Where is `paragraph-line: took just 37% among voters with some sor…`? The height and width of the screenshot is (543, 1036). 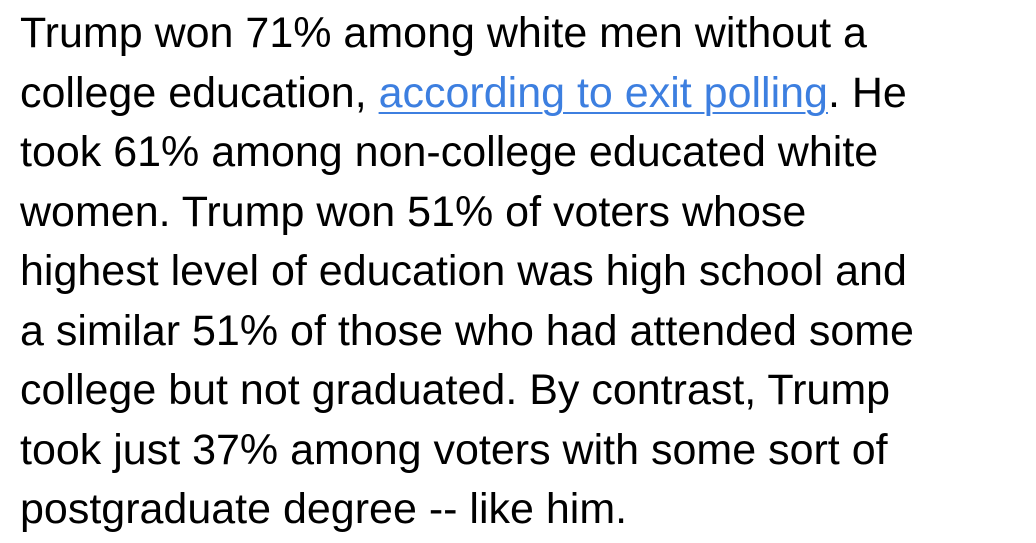 paragraph-line: took just 37% among voters with some sor… is located at coordinates (454, 449).